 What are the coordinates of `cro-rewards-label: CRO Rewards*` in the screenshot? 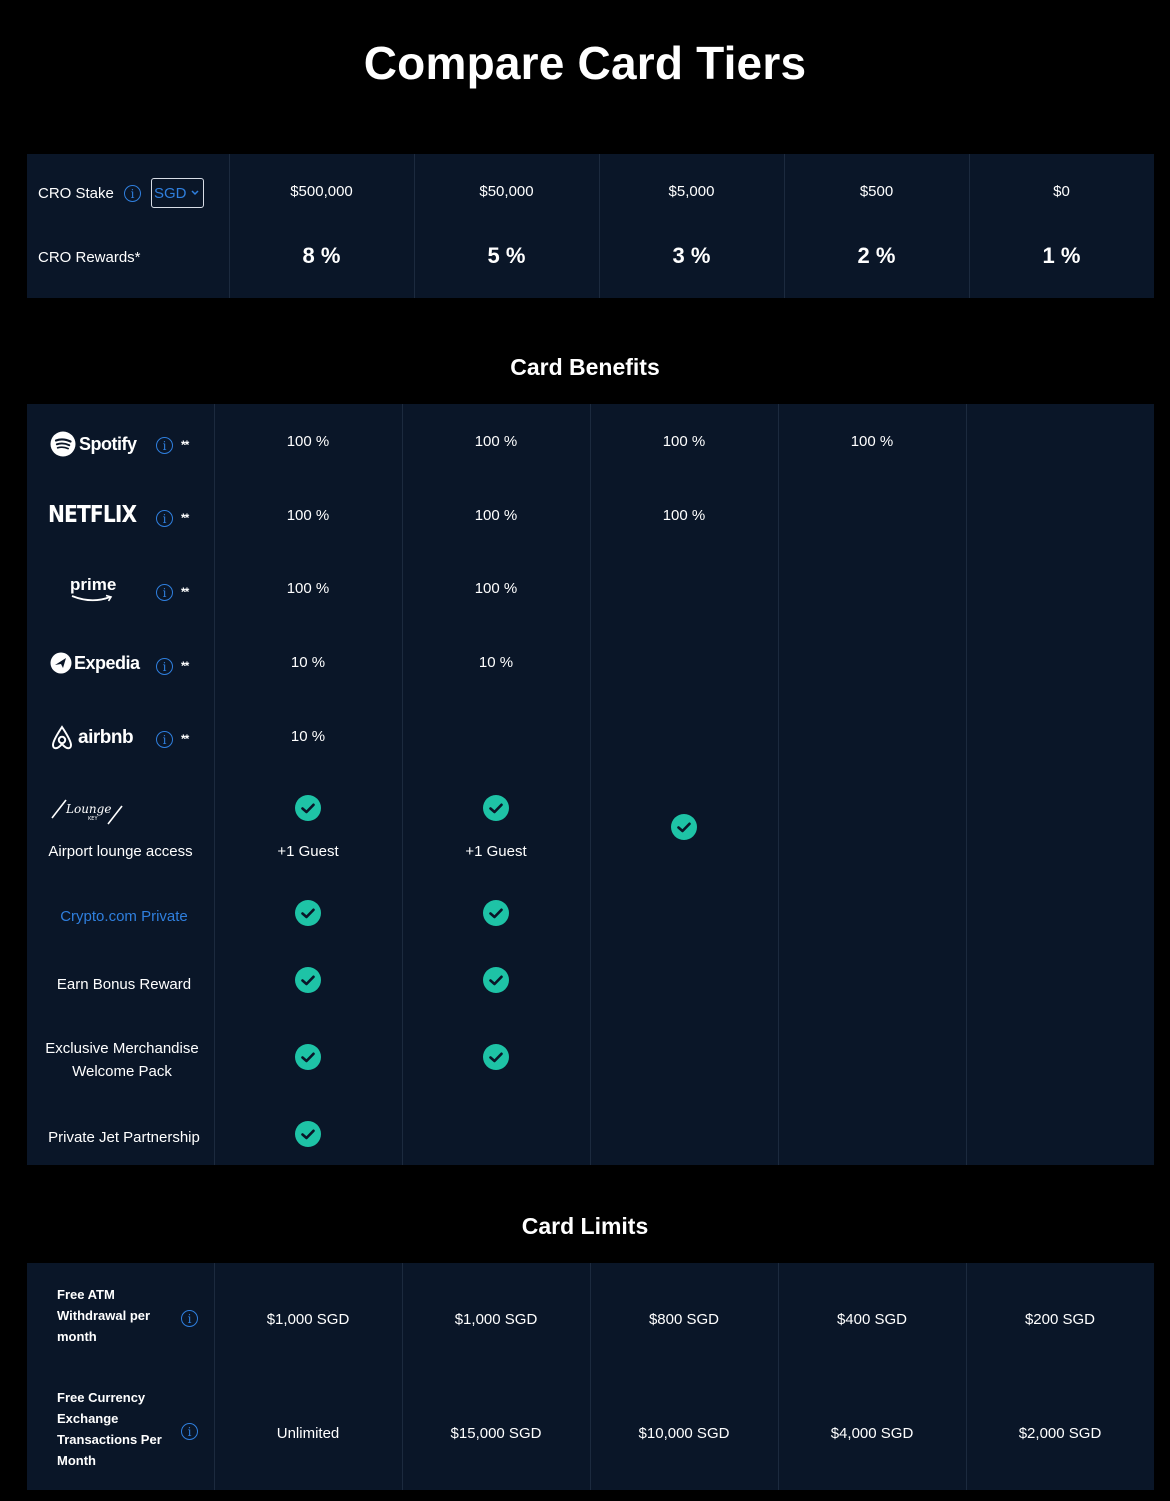 It's located at (89, 257).